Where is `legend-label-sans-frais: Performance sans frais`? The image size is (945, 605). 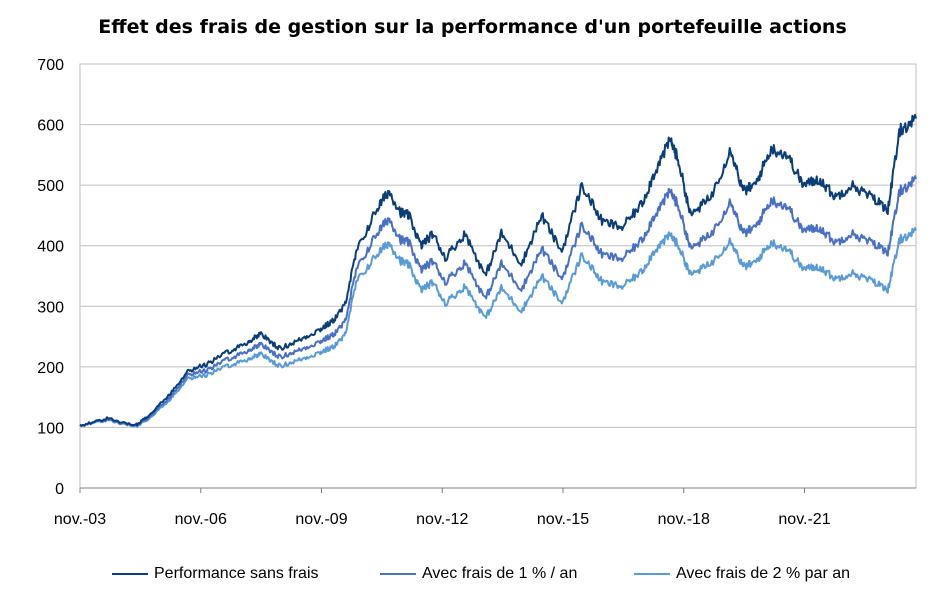 legend-label-sans-frais: Performance sans frais is located at coordinates (236, 573).